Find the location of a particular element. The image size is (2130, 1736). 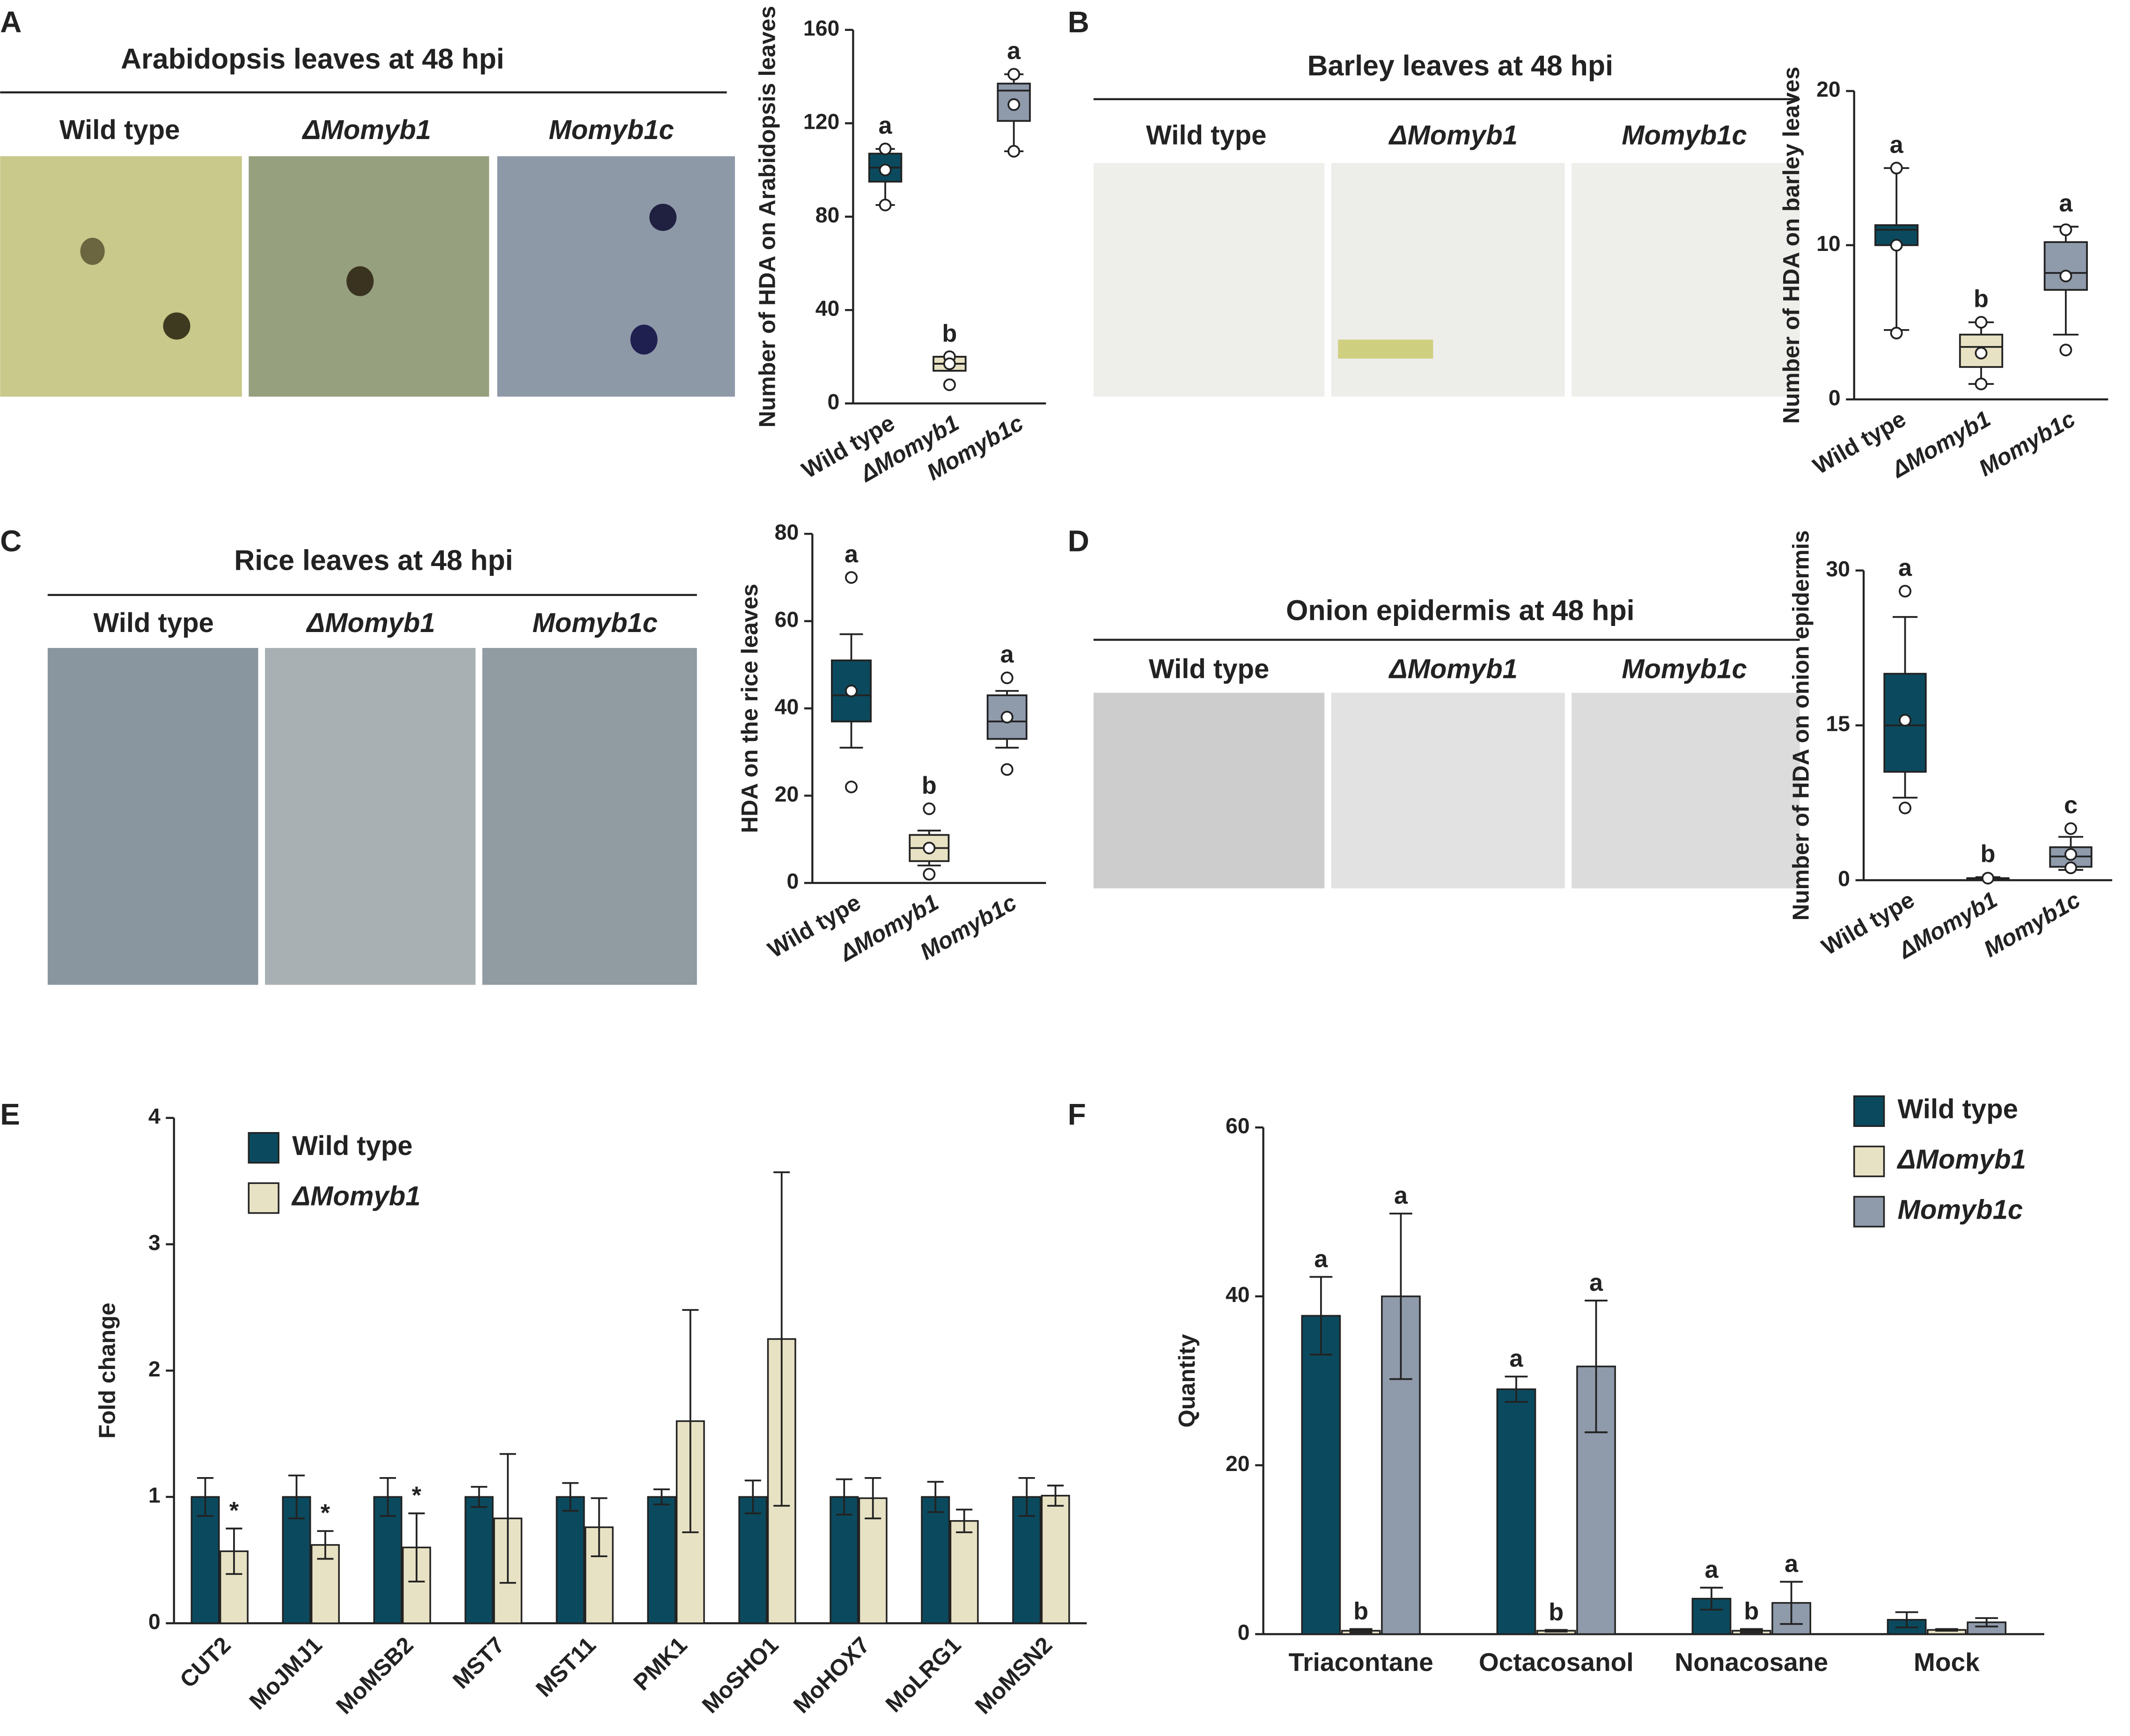

y-tick-label: 120 is located at coordinates (821, 122).